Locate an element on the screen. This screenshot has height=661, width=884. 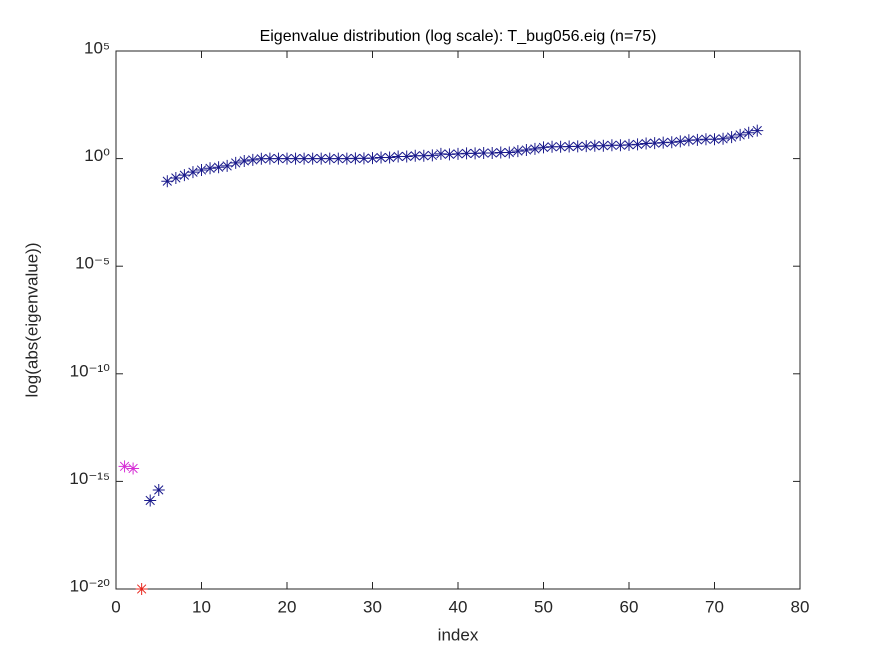
x-tick-label: 60 is located at coordinates (629, 606).